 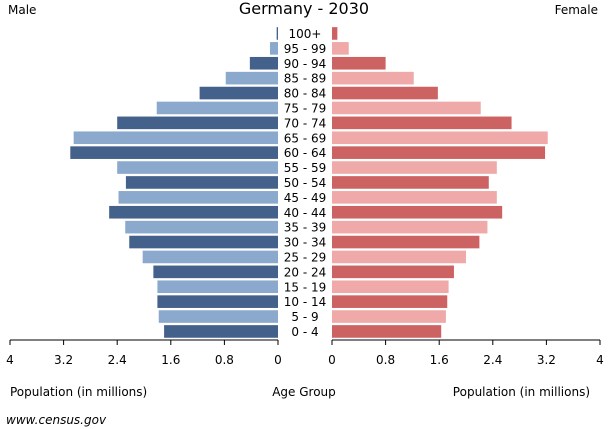 I want to click on male-axis-ticks: 4 3.2 2.4 1.6 0.8 0, so click(x=144, y=353).